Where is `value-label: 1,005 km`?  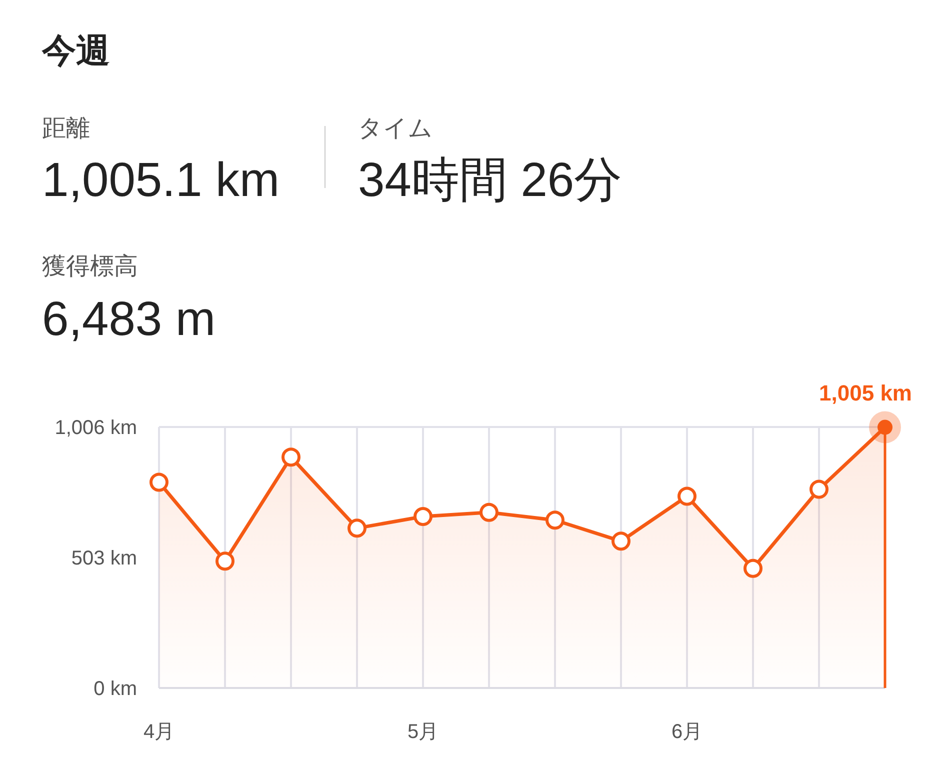
value-label: 1,005 km is located at coordinates (865, 393).